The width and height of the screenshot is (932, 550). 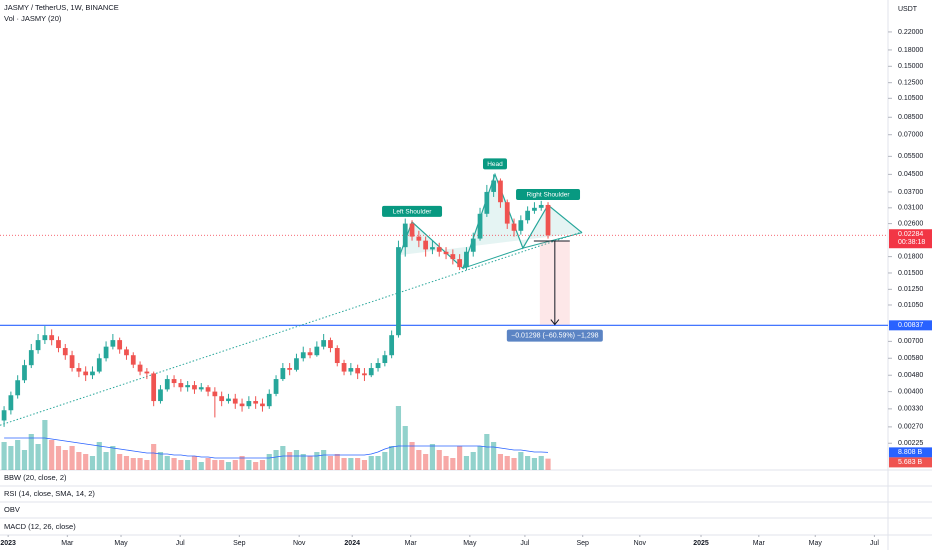 I want to click on y-tick-label: 0.10500, so click(x=910, y=98).